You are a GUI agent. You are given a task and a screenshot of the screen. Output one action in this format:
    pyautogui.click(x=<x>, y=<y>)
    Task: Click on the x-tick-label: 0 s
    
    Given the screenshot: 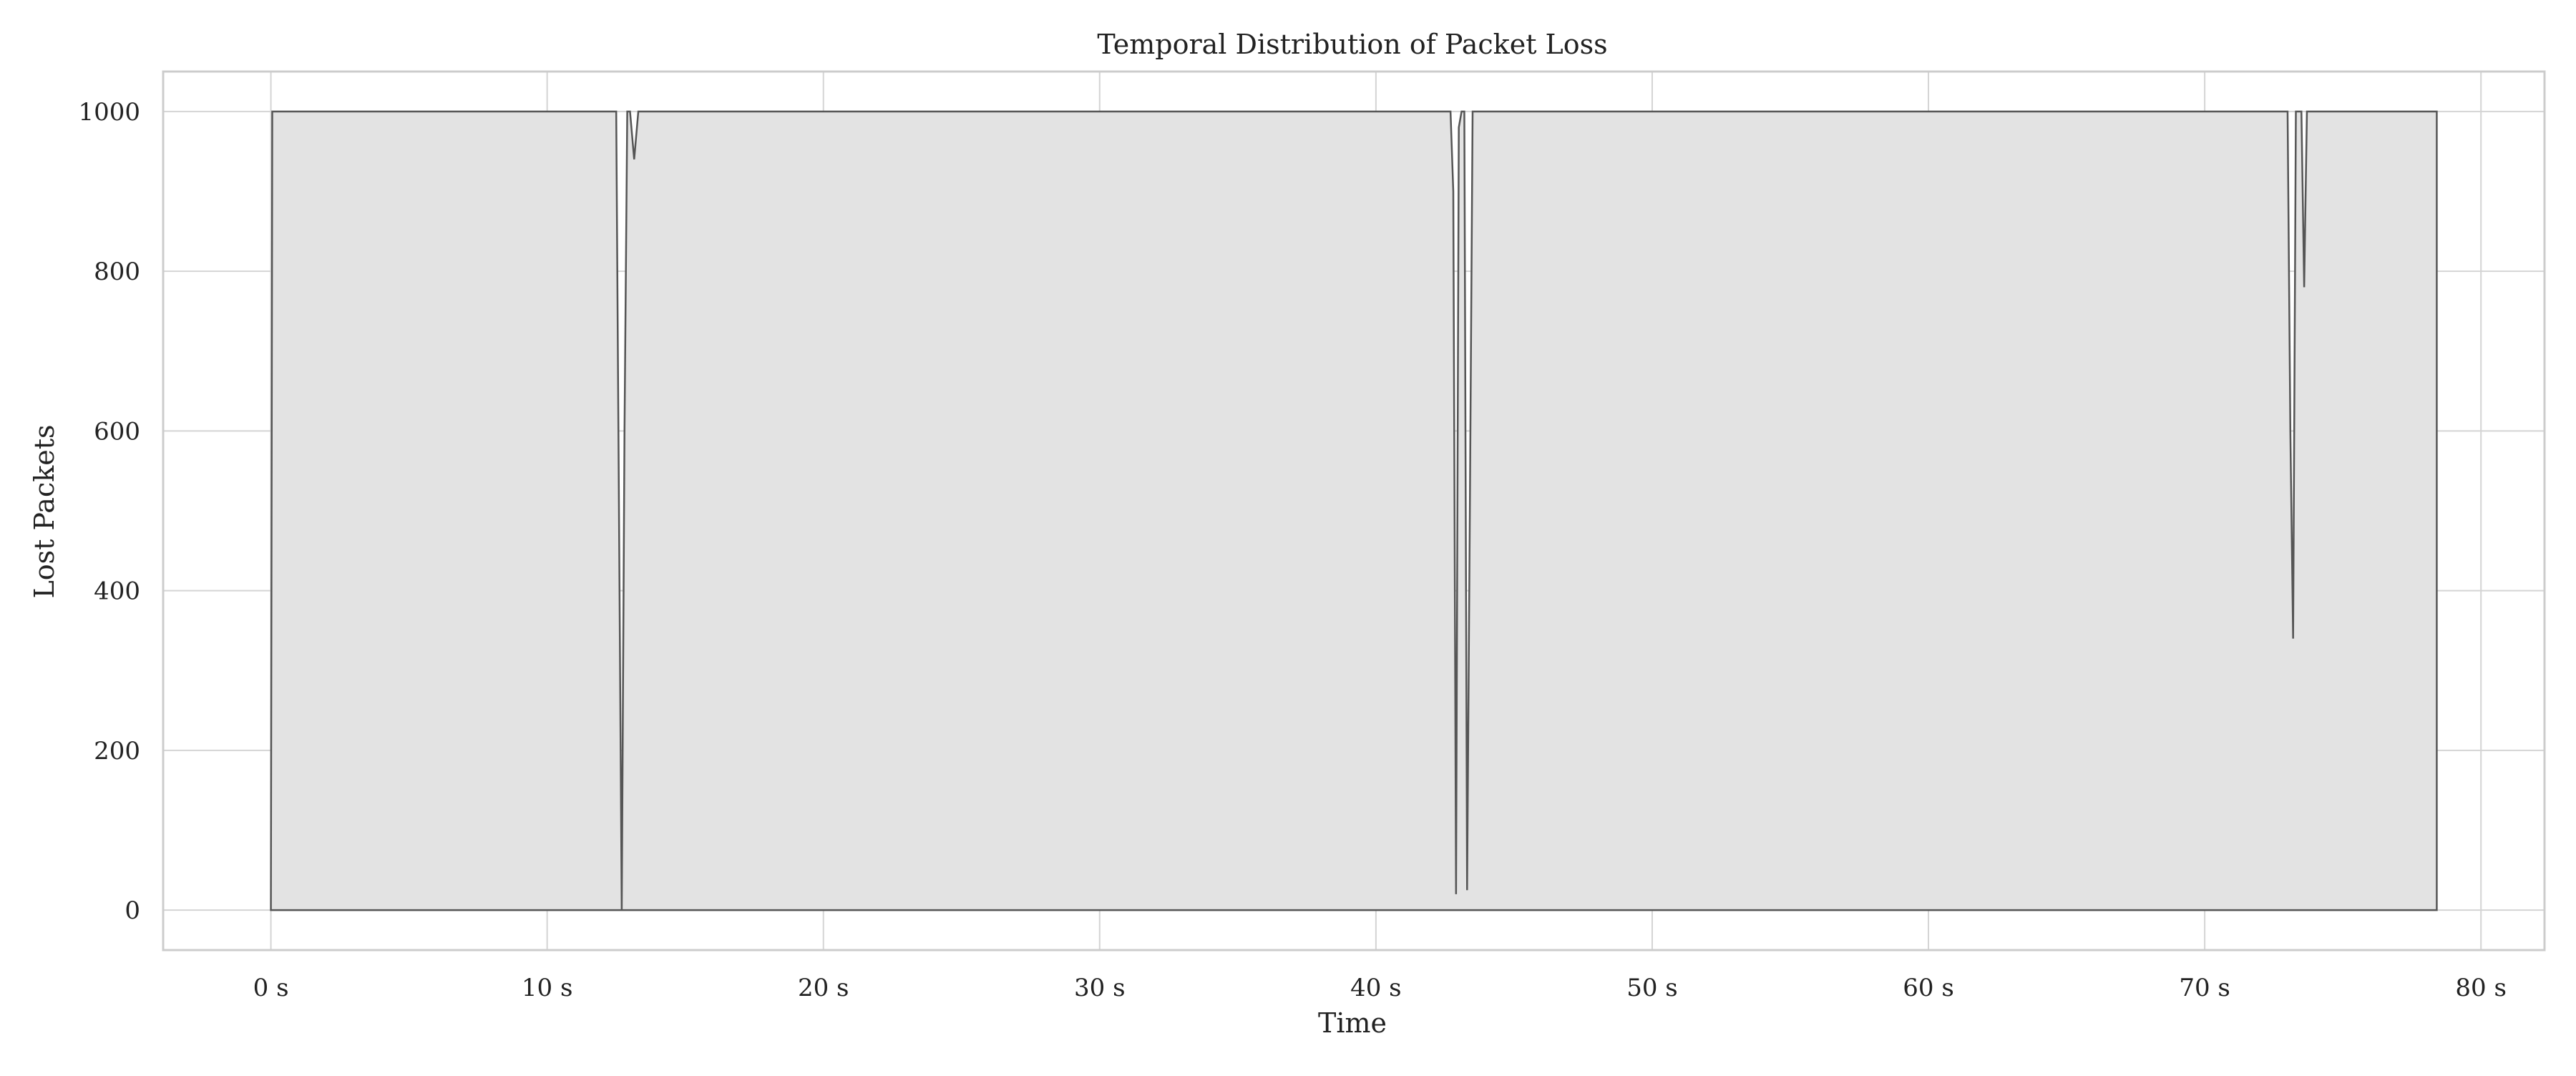 What is the action you would take?
    pyautogui.click(x=271, y=988)
    